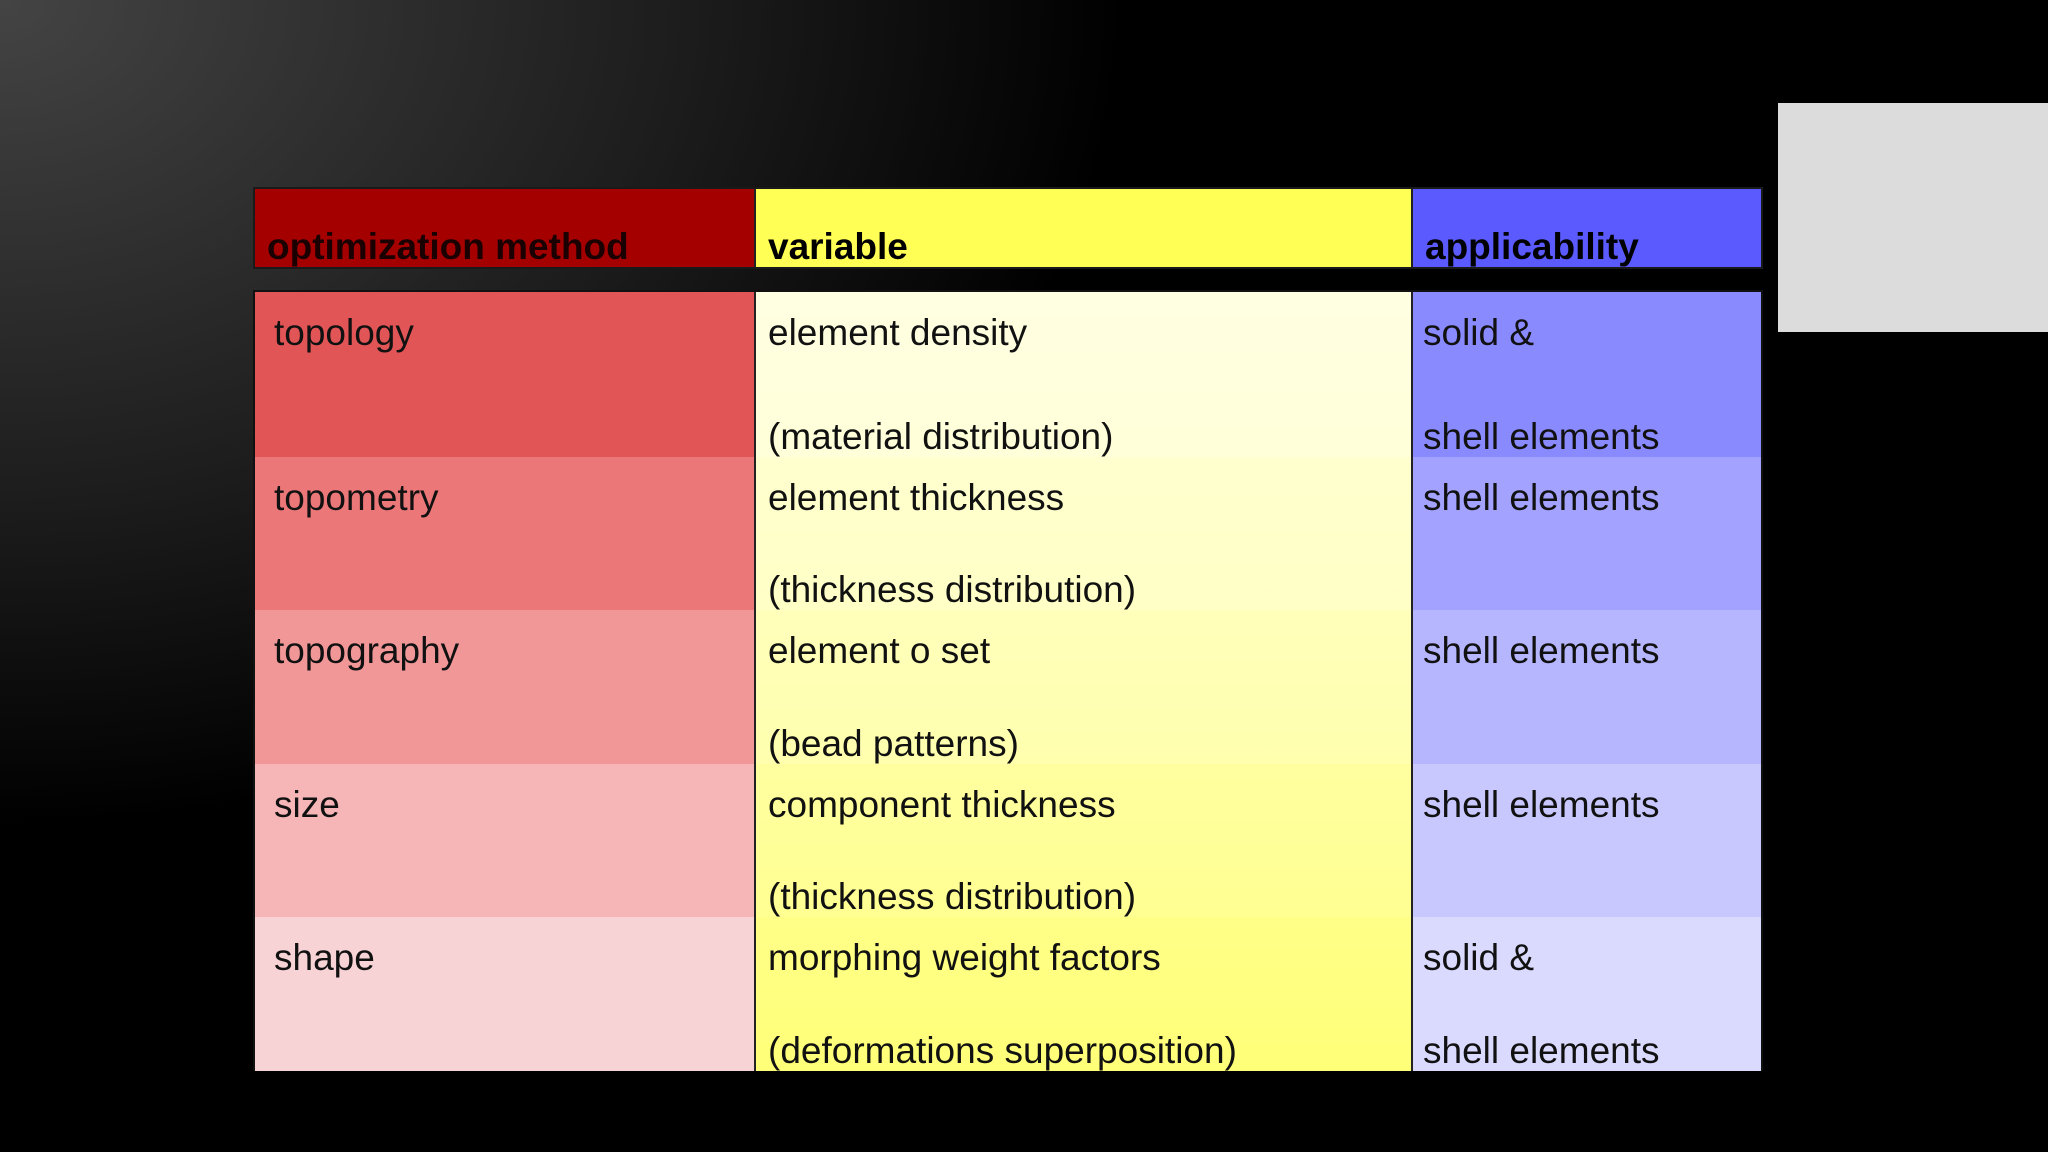 The width and height of the screenshot is (2048, 1152). Describe the element at coordinates (504, 374) in the screenshot. I see `method-cell: topology` at that location.